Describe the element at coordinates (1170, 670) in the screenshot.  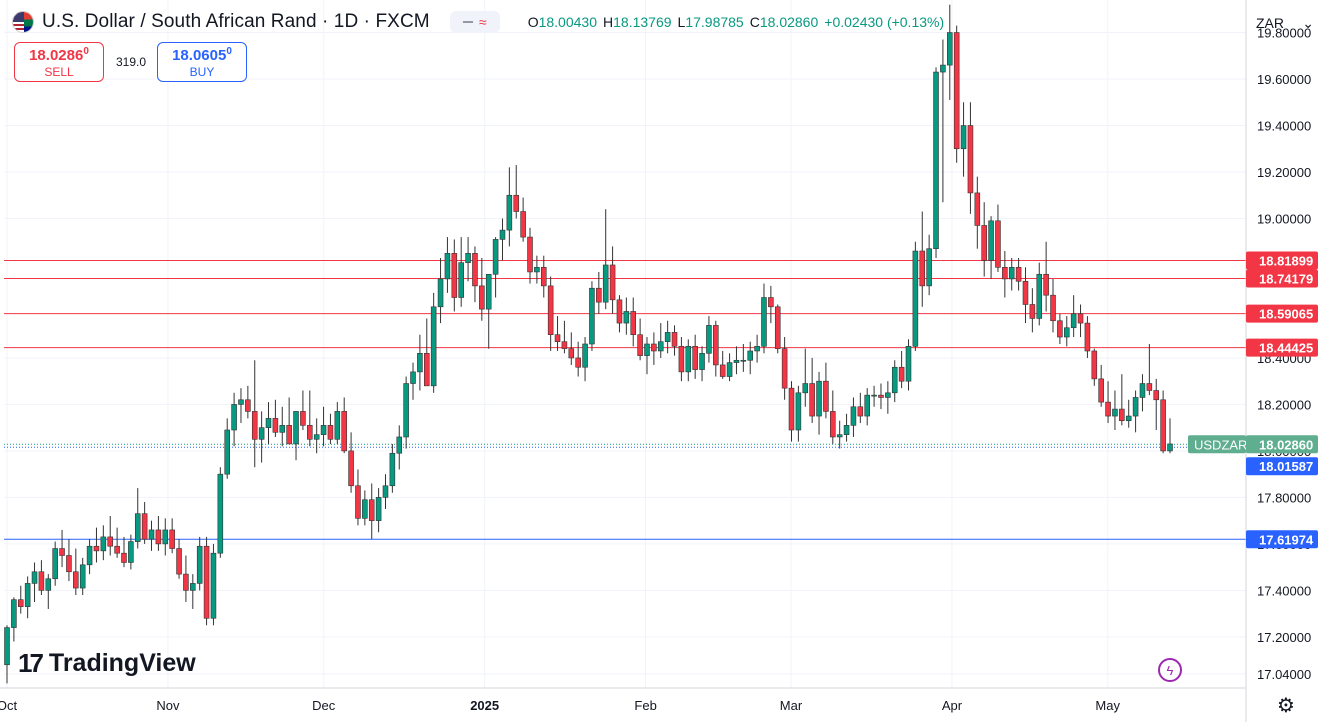
I see `bolt-icon: ϟ` at that location.